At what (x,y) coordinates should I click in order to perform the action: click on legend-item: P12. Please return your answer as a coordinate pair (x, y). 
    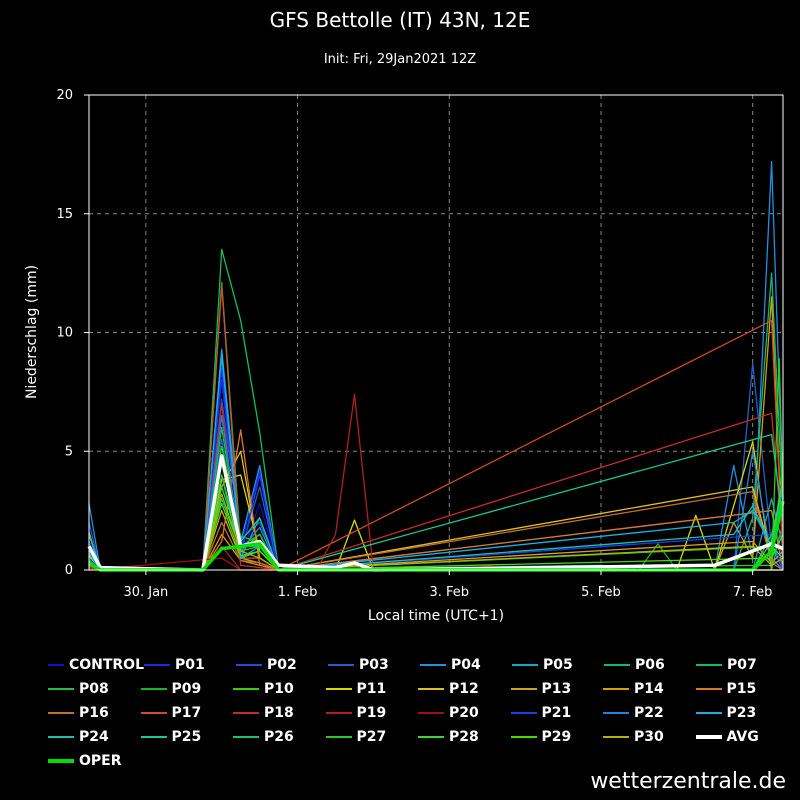
    Looking at the image, I should click on (464, 689).